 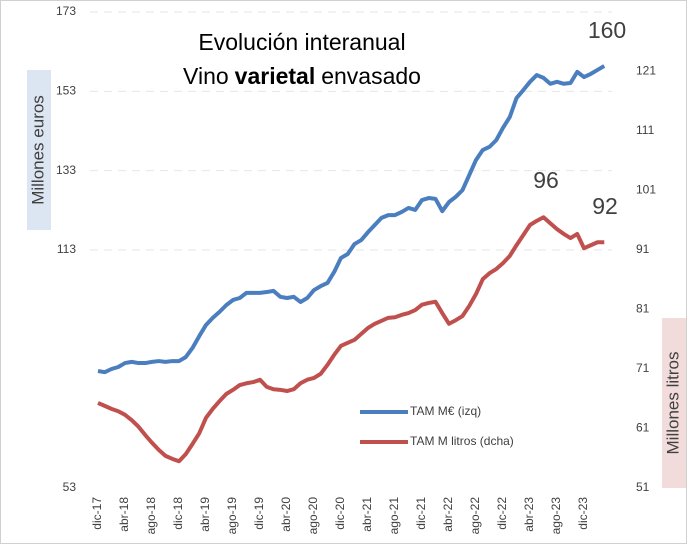 What do you see at coordinates (502, 513) in the screenshot?
I see `x-tick-label: dic-22` at bounding box center [502, 513].